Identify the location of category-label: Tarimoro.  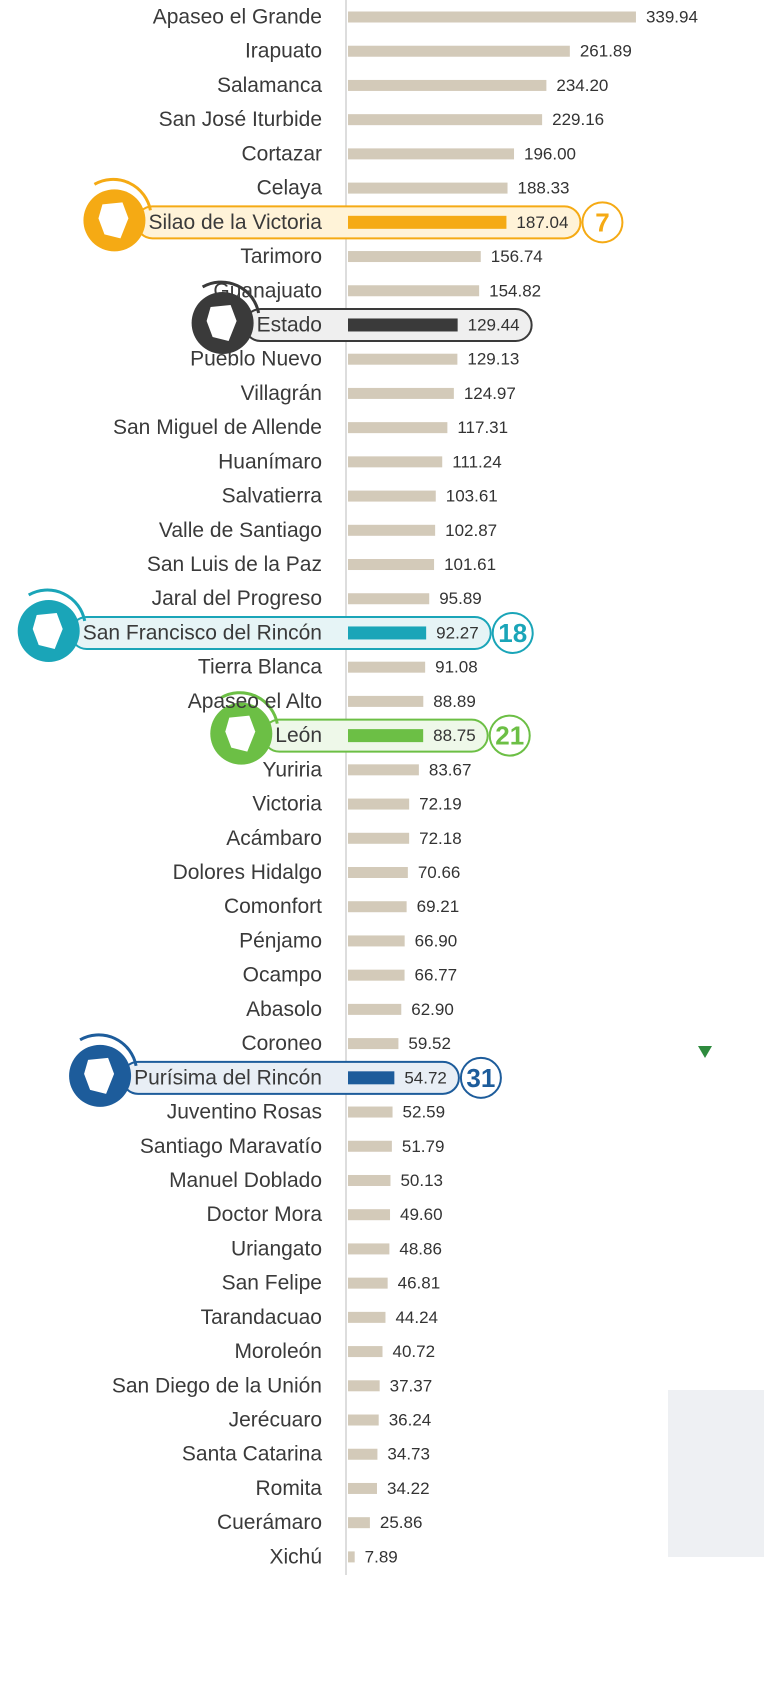
(281, 256).